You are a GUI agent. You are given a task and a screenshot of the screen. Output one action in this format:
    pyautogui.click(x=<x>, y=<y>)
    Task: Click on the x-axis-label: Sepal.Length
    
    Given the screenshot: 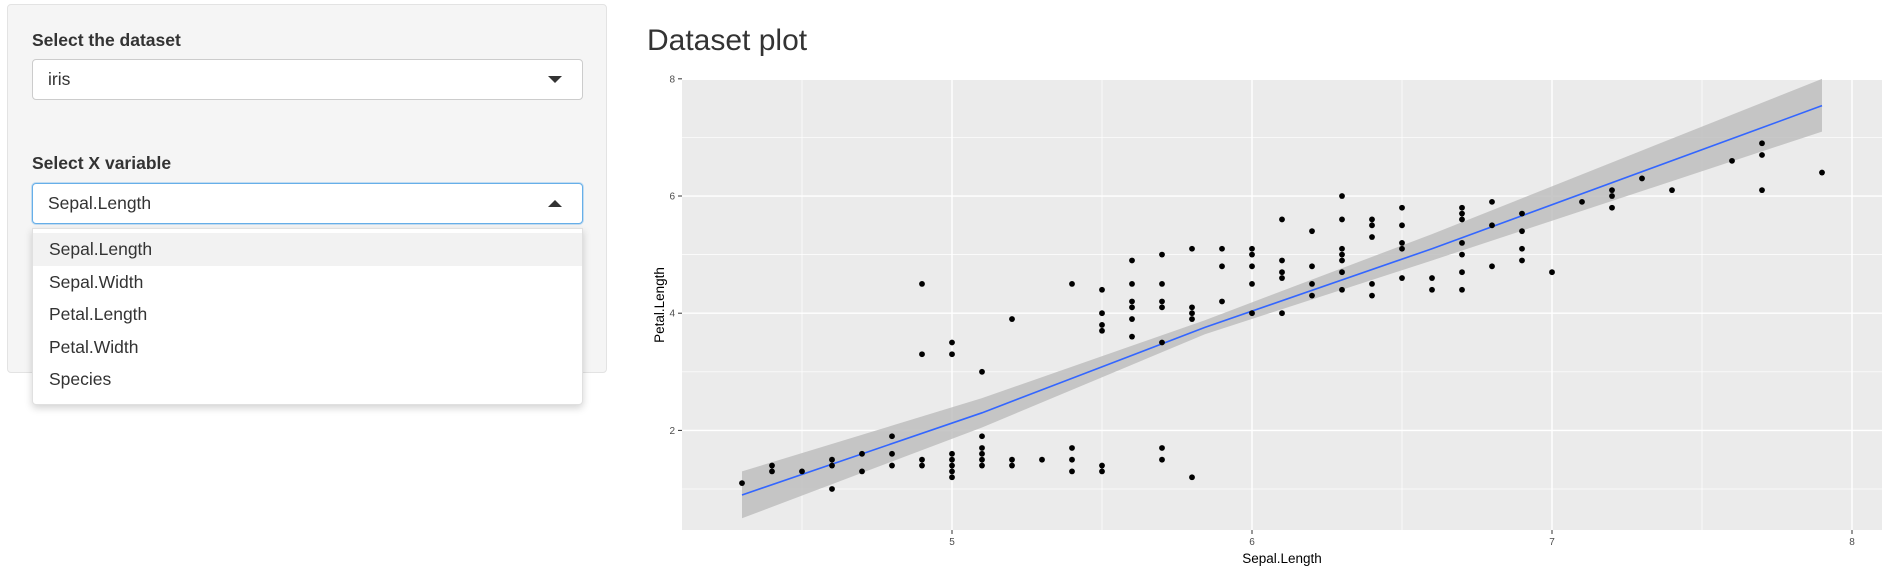 What is the action you would take?
    pyautogui.click(x=1282, y=558)
    